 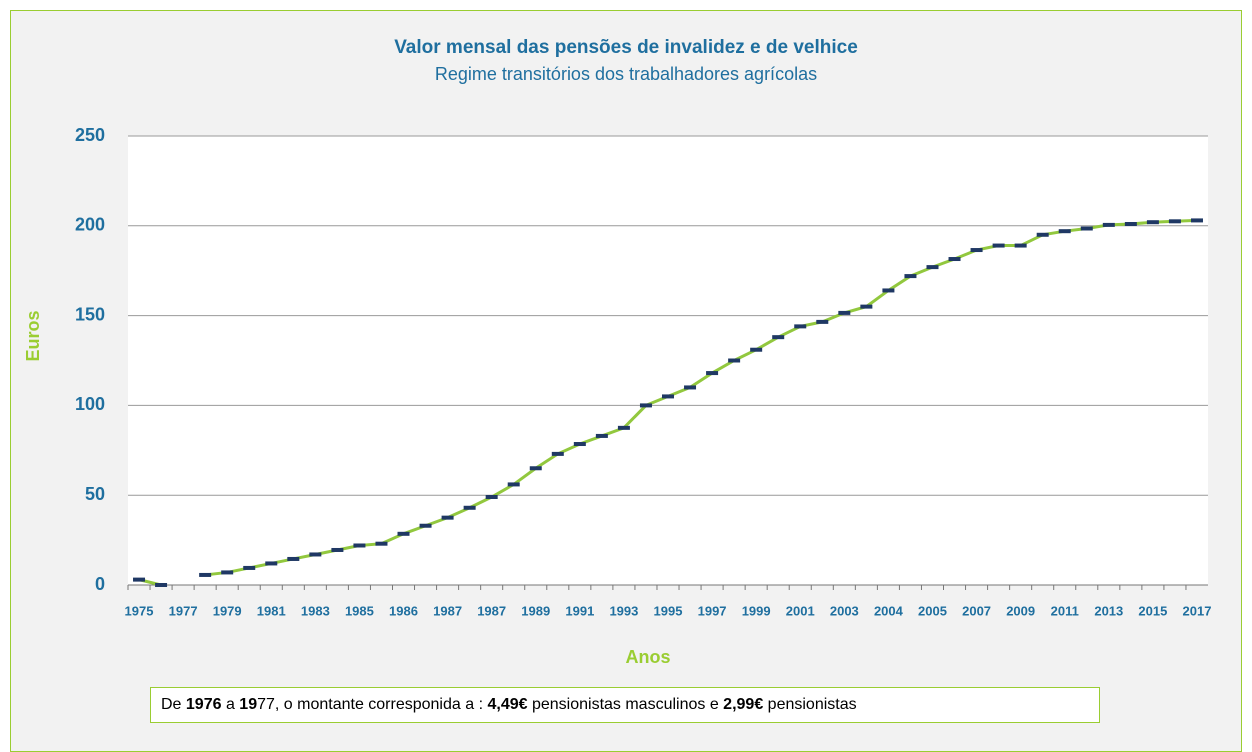 I want to click on note-text: pensionistas masculinos e, so click(x=625, y=704).